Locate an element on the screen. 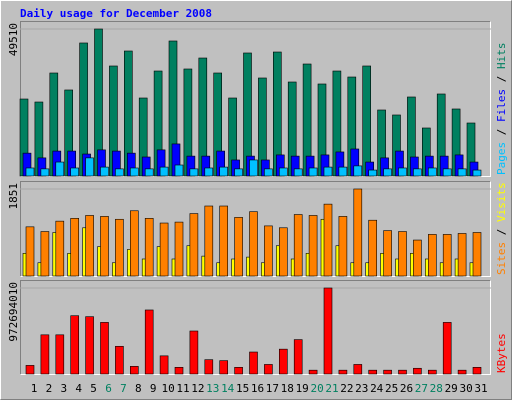 Image resolution: width=512 pixels, height=404 pixels. legend: KBytes is located at coordinates (501, 353).